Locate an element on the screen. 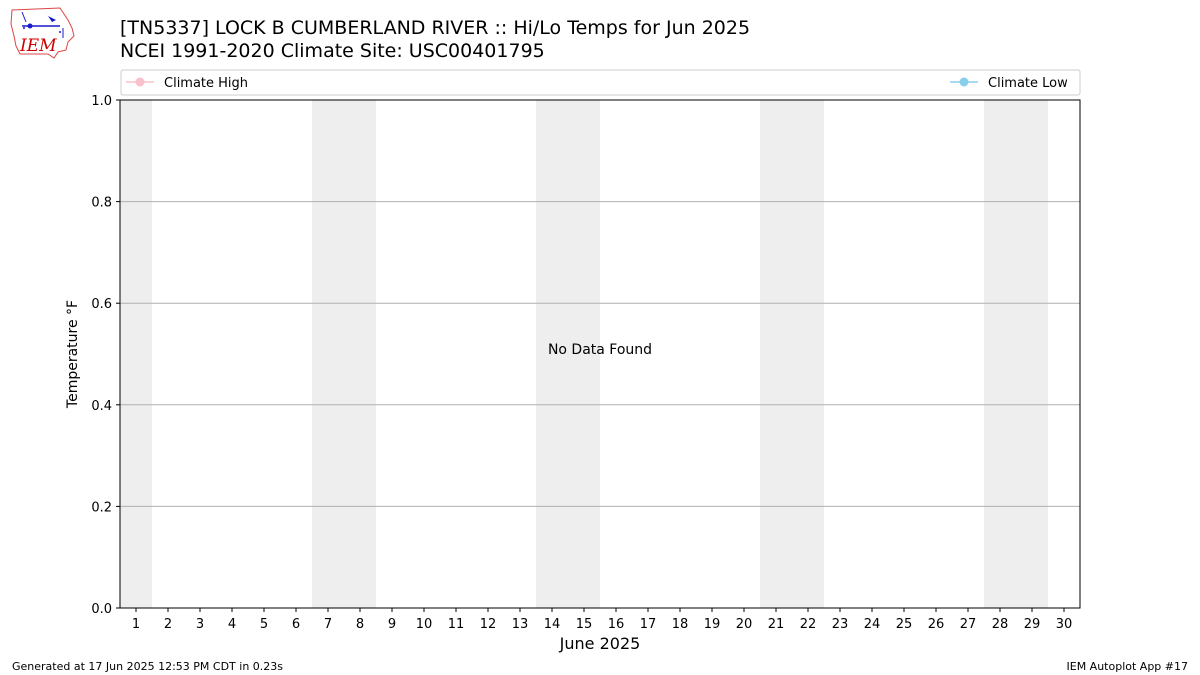  x-tick-label: 13 is located at coordinates (520, 624).